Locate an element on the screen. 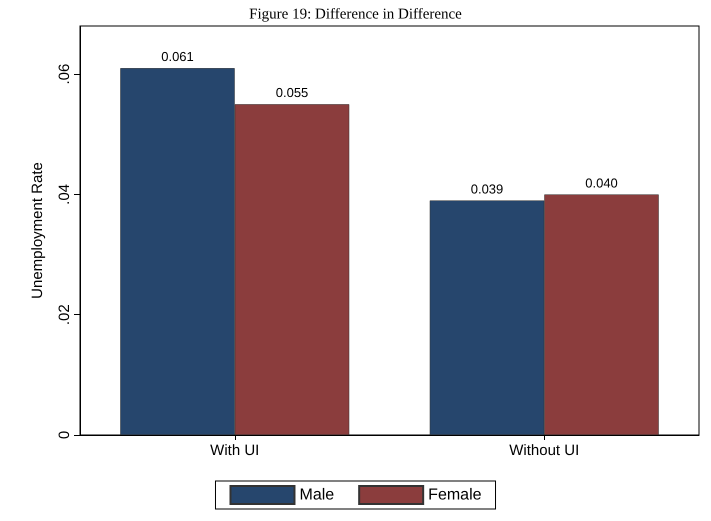  x-tick-label: Without UI is located at coordinates (544, 450).